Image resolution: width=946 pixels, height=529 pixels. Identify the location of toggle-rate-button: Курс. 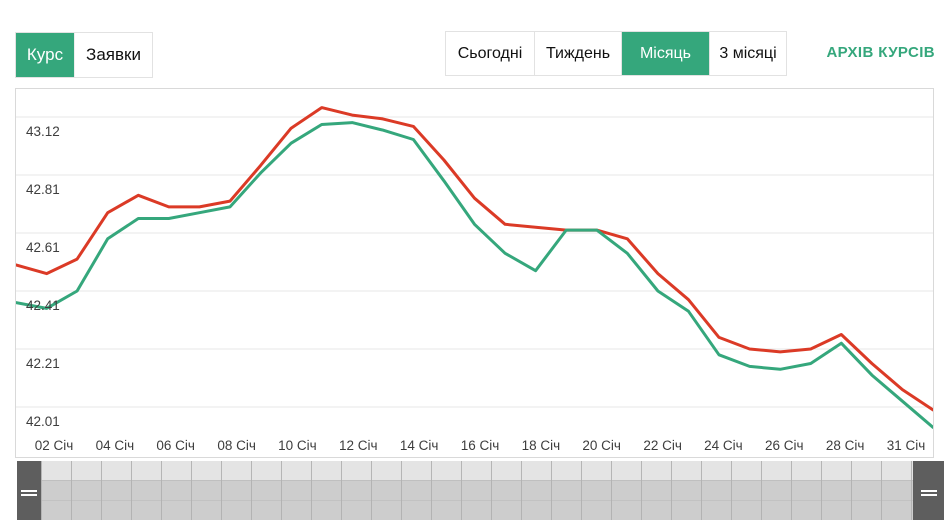
(45, 55).